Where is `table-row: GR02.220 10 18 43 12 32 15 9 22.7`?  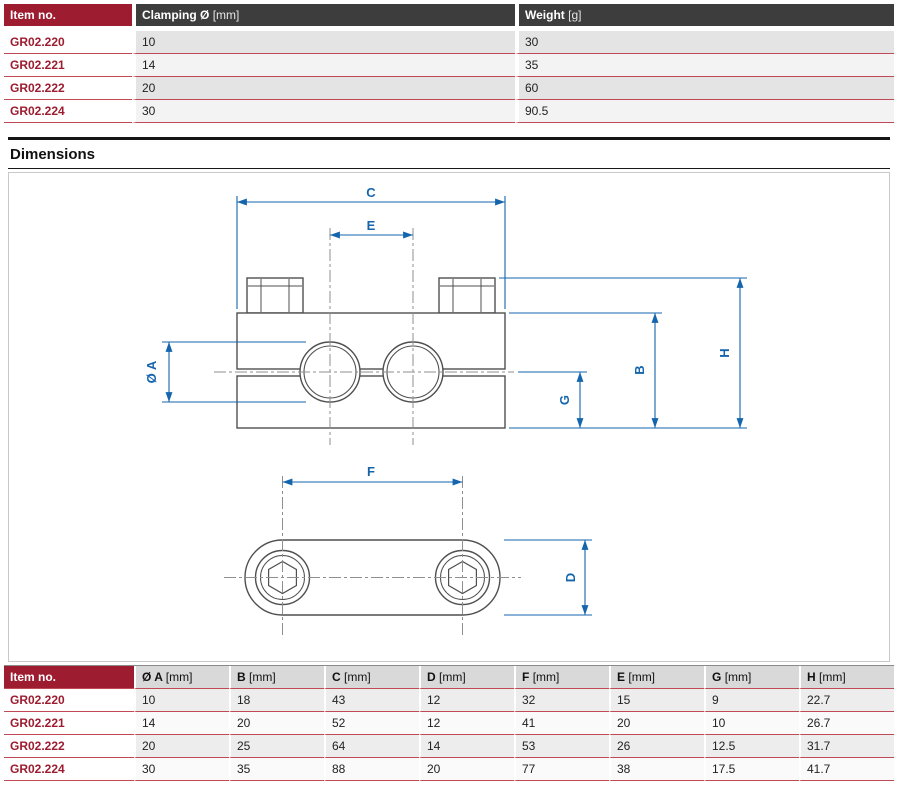
table-row: GR02.220 10 18 43 12 32 15 9 22.7 is located at coordinates (449, 700).